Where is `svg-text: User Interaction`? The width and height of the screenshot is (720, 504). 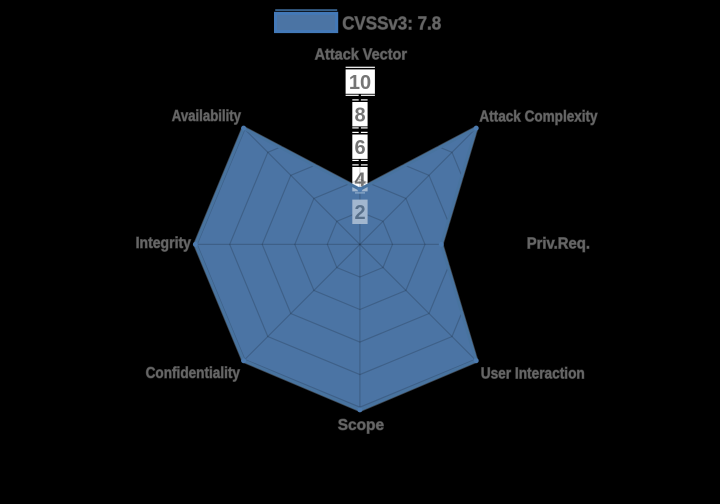 svg-text: User Interaction is located at coordinates (533, 374).